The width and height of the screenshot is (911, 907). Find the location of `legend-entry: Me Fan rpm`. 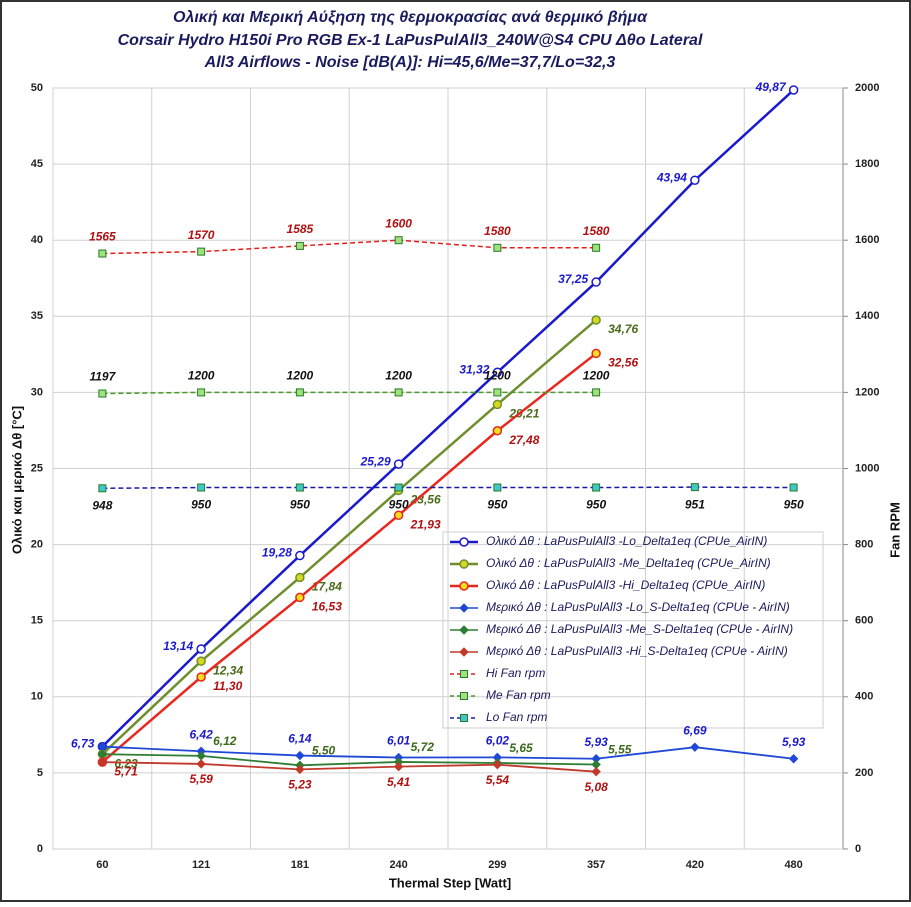

legend-entry: Me Fan rpm is located at coordinates (518, 695).